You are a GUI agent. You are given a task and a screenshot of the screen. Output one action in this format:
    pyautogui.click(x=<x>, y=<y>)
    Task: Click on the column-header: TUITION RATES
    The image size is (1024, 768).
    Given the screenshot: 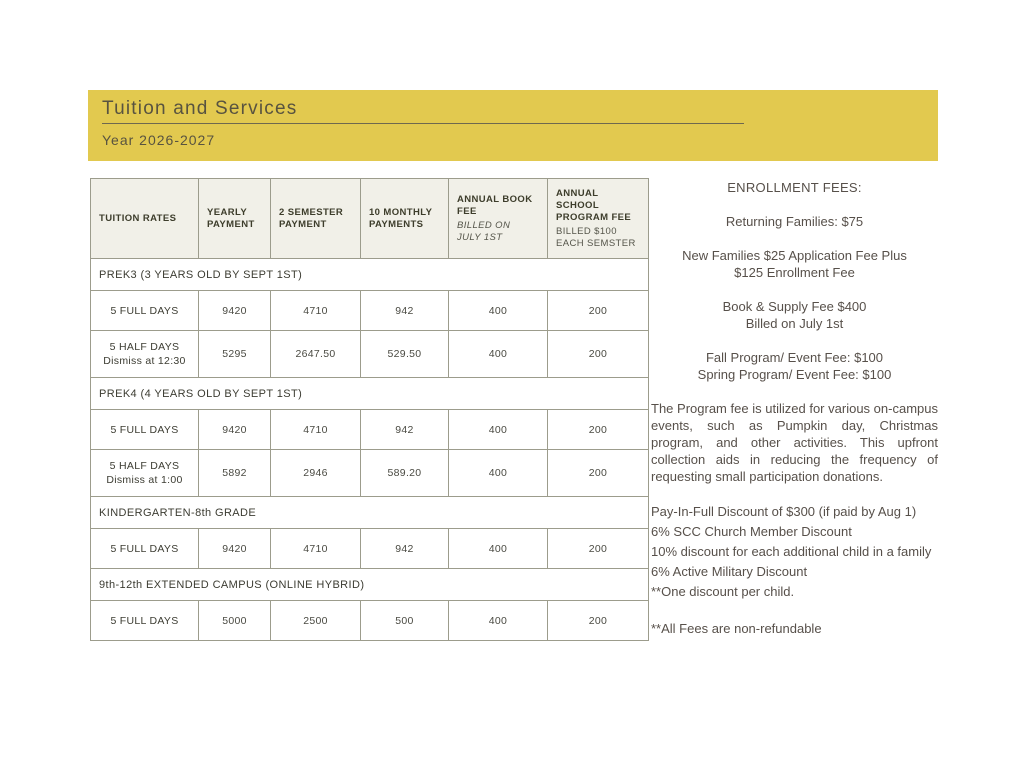 What is the action you would take?
    pyautogui.click(x=144, y=218)
    